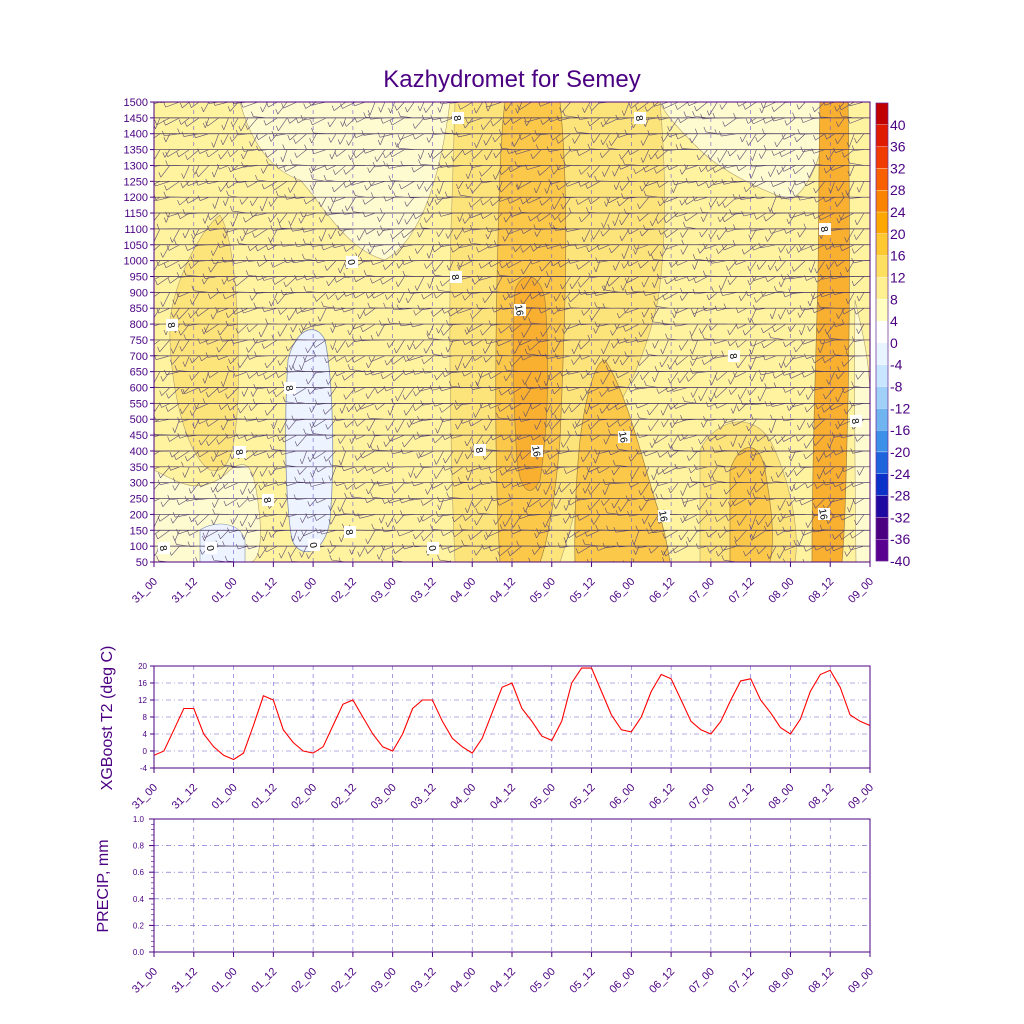 The height and width of the screenshot is (1024, 1024). Describe the element at coordinates (139, 420) in the screenshot. I see `level-tick-label: 500` at that location.